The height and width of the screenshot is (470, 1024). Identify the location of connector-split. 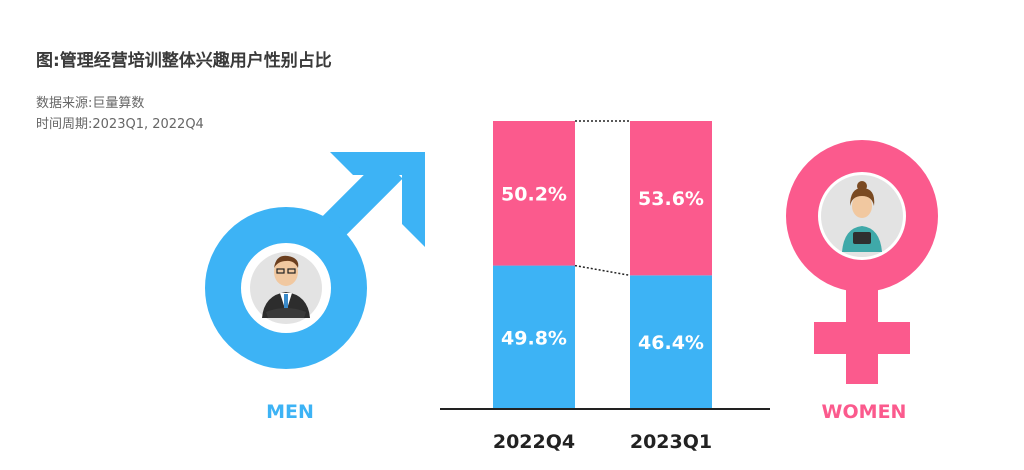
(602, 270).